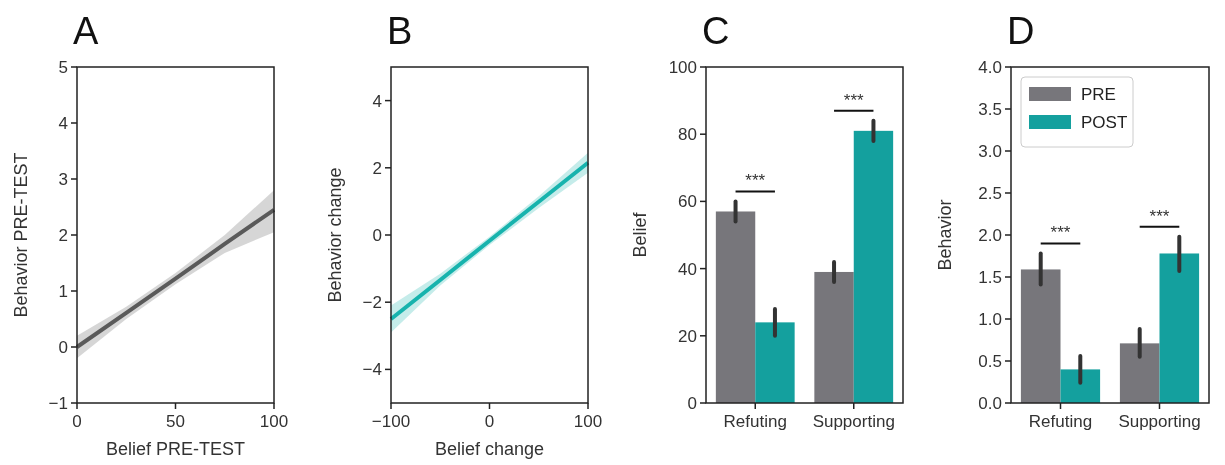 The height and width of the screenshot is (465, 1225). What do you see at coordinates (990, 193) in the screenshot?
I see `y-tick-label: 2.5` at bounding box center [990, 193].